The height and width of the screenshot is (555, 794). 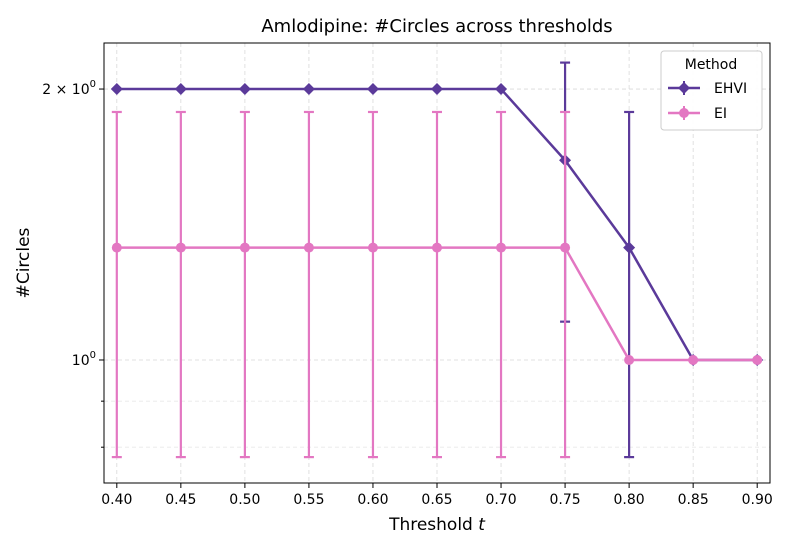 I want to click on legend-item-ehvi: EHVI, so click(x=707, y=89).